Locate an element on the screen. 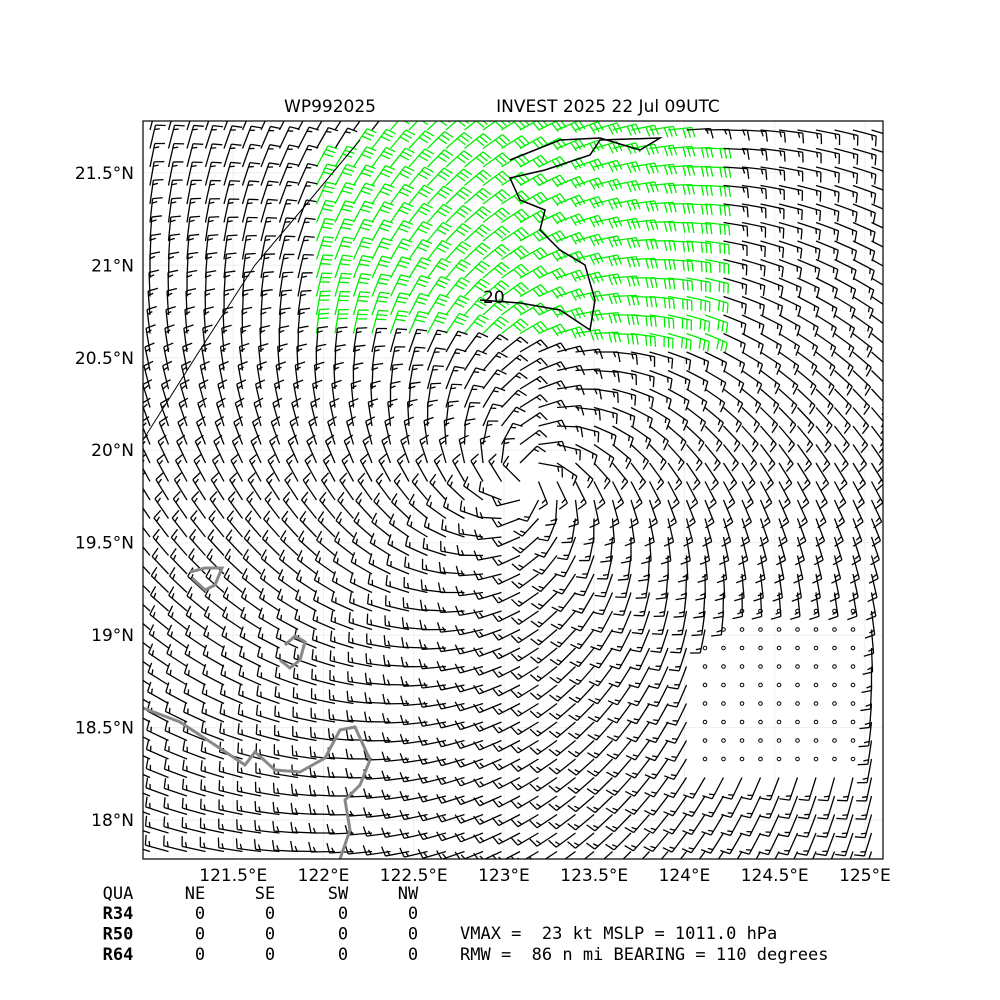  y-tick-label: 18.5°N is located at coordinates (104, 729).